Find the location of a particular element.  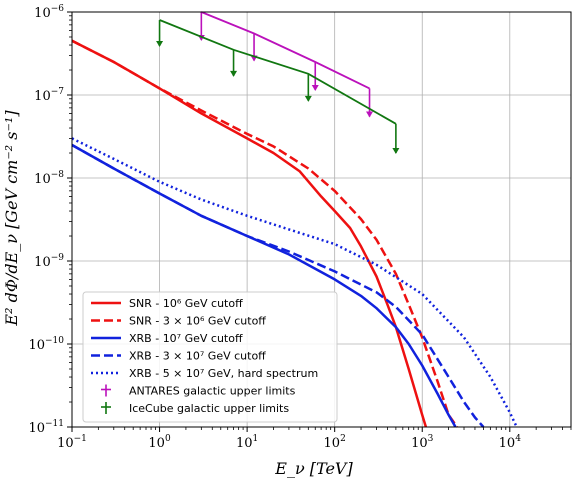

y-axis-label: E² dΦ/dE_ν [GeV cm⁻² s⁻¹] is located at coordinates (11, 218).